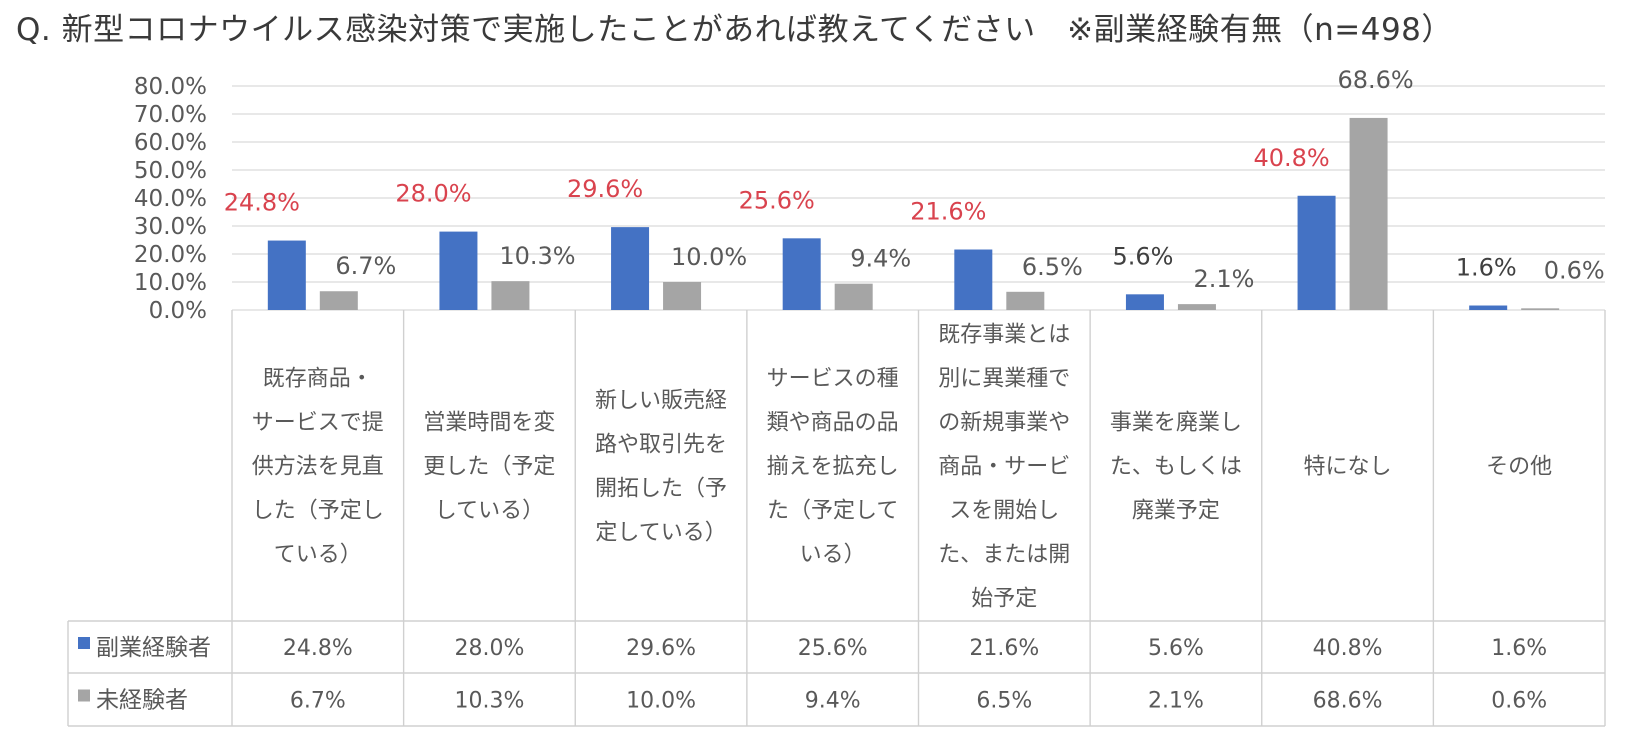  I want to click on category-label: サービスで提, so click(318, 423).